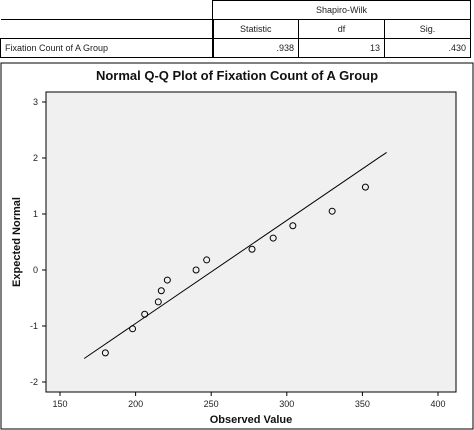 This screenshot has width=474, height=430. I want to click on x-tick-label: 300, so click(286, 404).